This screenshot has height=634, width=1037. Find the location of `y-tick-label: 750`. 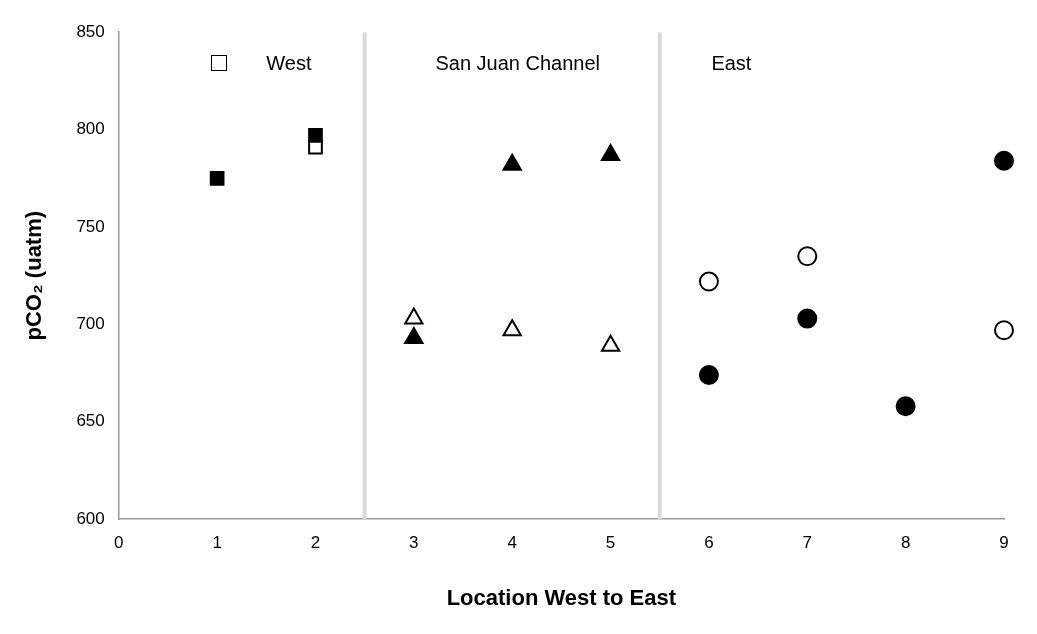

y-tick-label: 750 is located at coordinates (90, 226).